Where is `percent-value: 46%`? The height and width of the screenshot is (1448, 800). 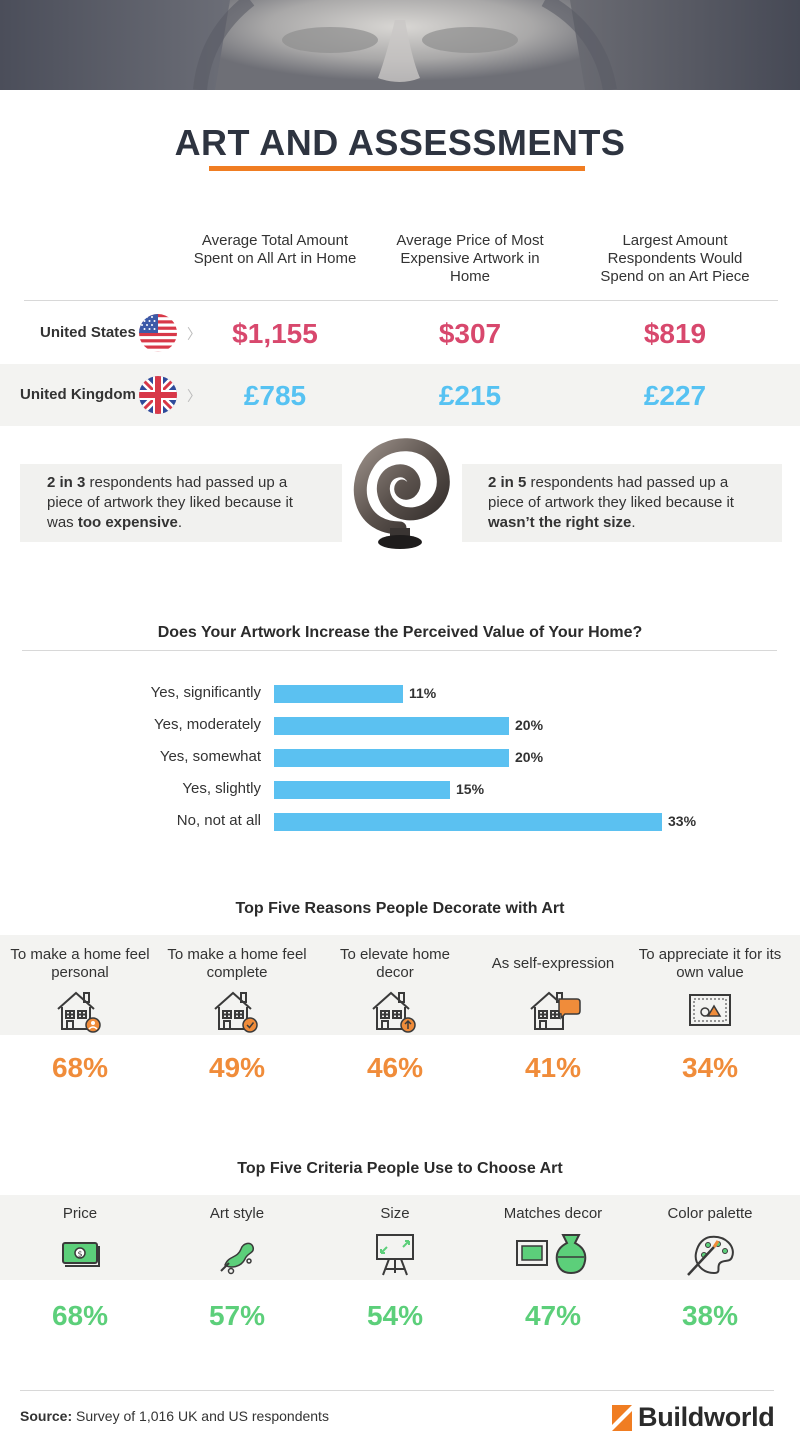 percent-value: 46% is located at coordinates (395, 1067).